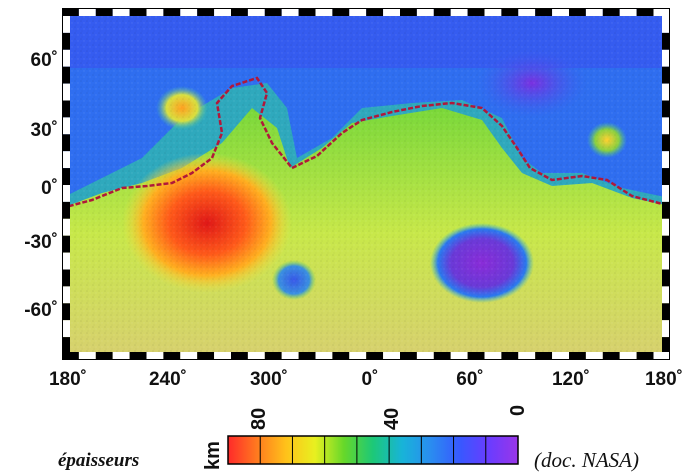 The image size is (691, 473). I want to click on lat-label-neg30: -30˚, so click(41, 242).